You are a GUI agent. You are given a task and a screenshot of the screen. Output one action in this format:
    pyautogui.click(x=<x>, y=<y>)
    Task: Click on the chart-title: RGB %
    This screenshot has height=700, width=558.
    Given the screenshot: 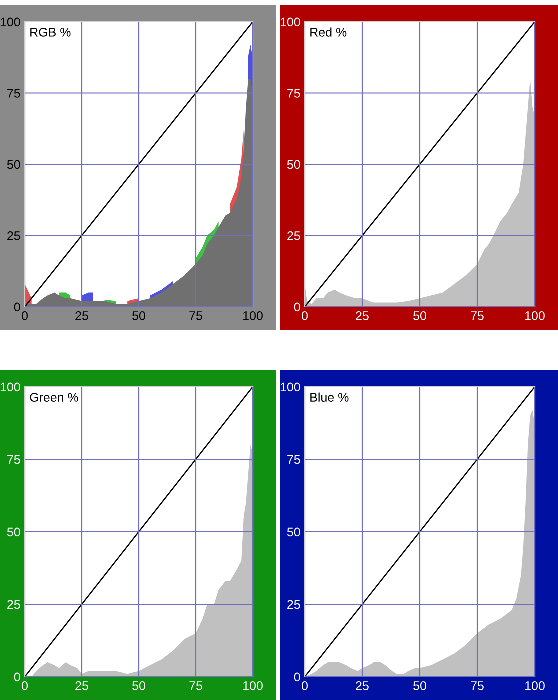 What is the action you would take?
    pyautogui.click(x=50, y=32)
    